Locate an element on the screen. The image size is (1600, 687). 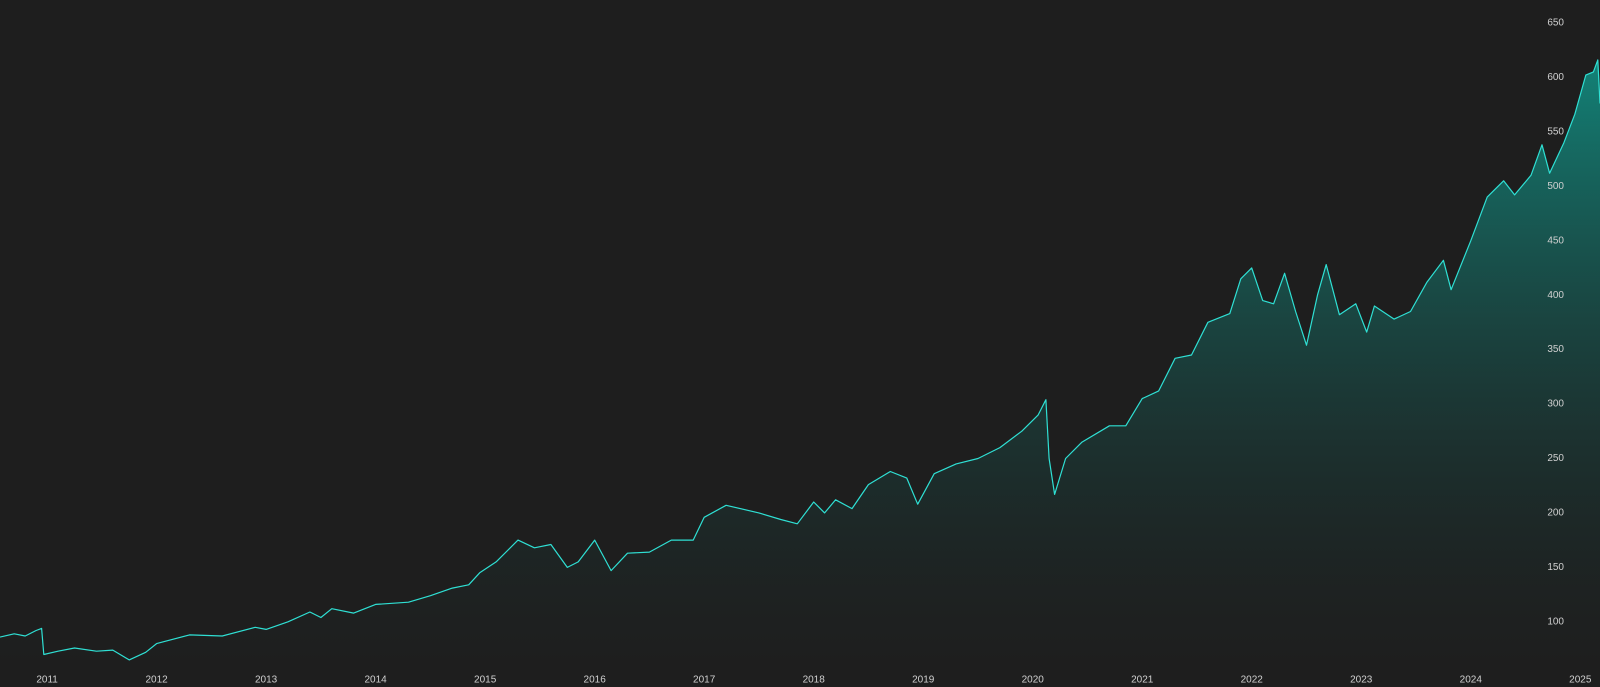
x-tick-label: 2012 is located at coordinates (156, 680).